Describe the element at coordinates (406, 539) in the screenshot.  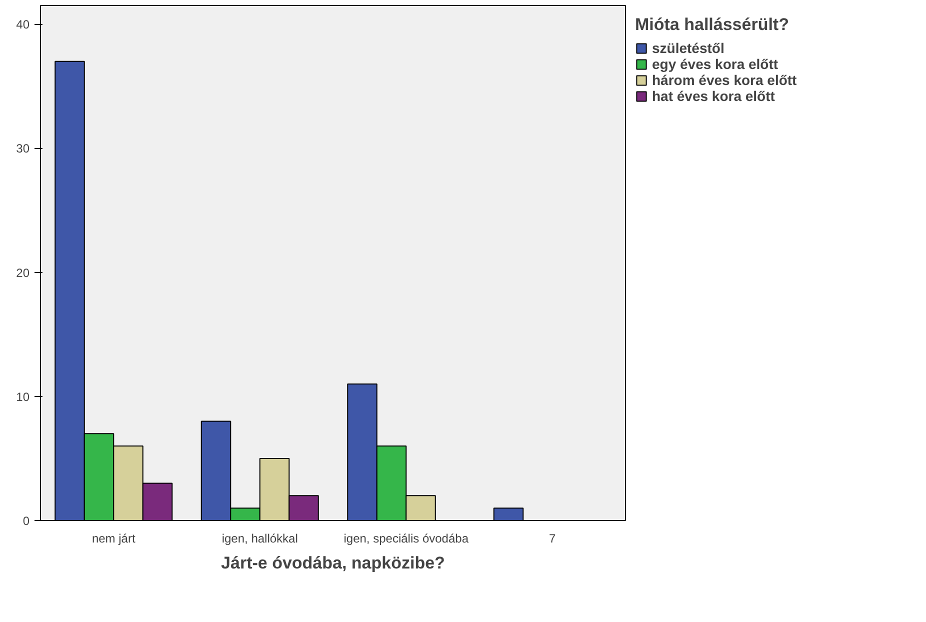
I see `x-tick-label: igen, speciális óvodába` at that location.